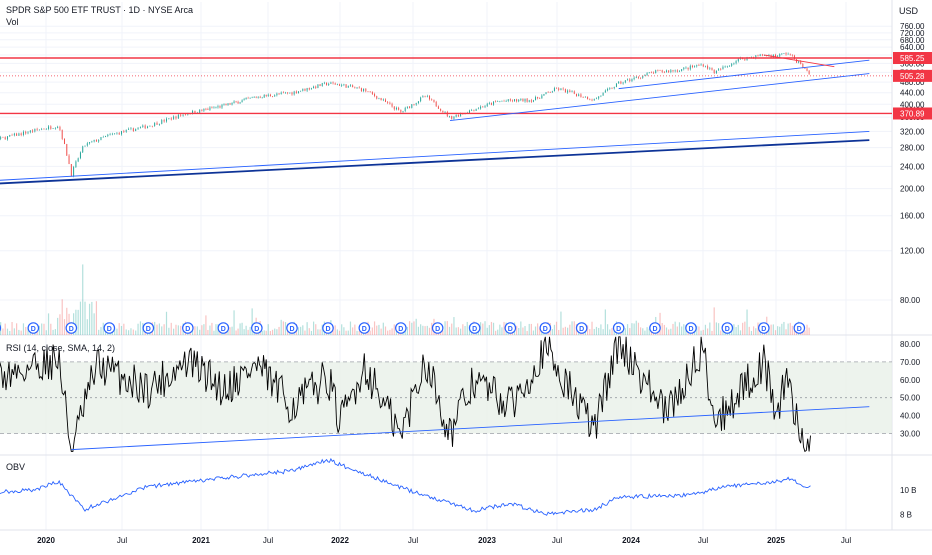 The height and width of the screenshot is (555, 932). What do you see at coordinates (100, 10) in the screenshot?
I see `symbol-title: SPDR S&P 500 ETF TRUST · 1D · NYSE Arca` at bounding box center [100, 10].